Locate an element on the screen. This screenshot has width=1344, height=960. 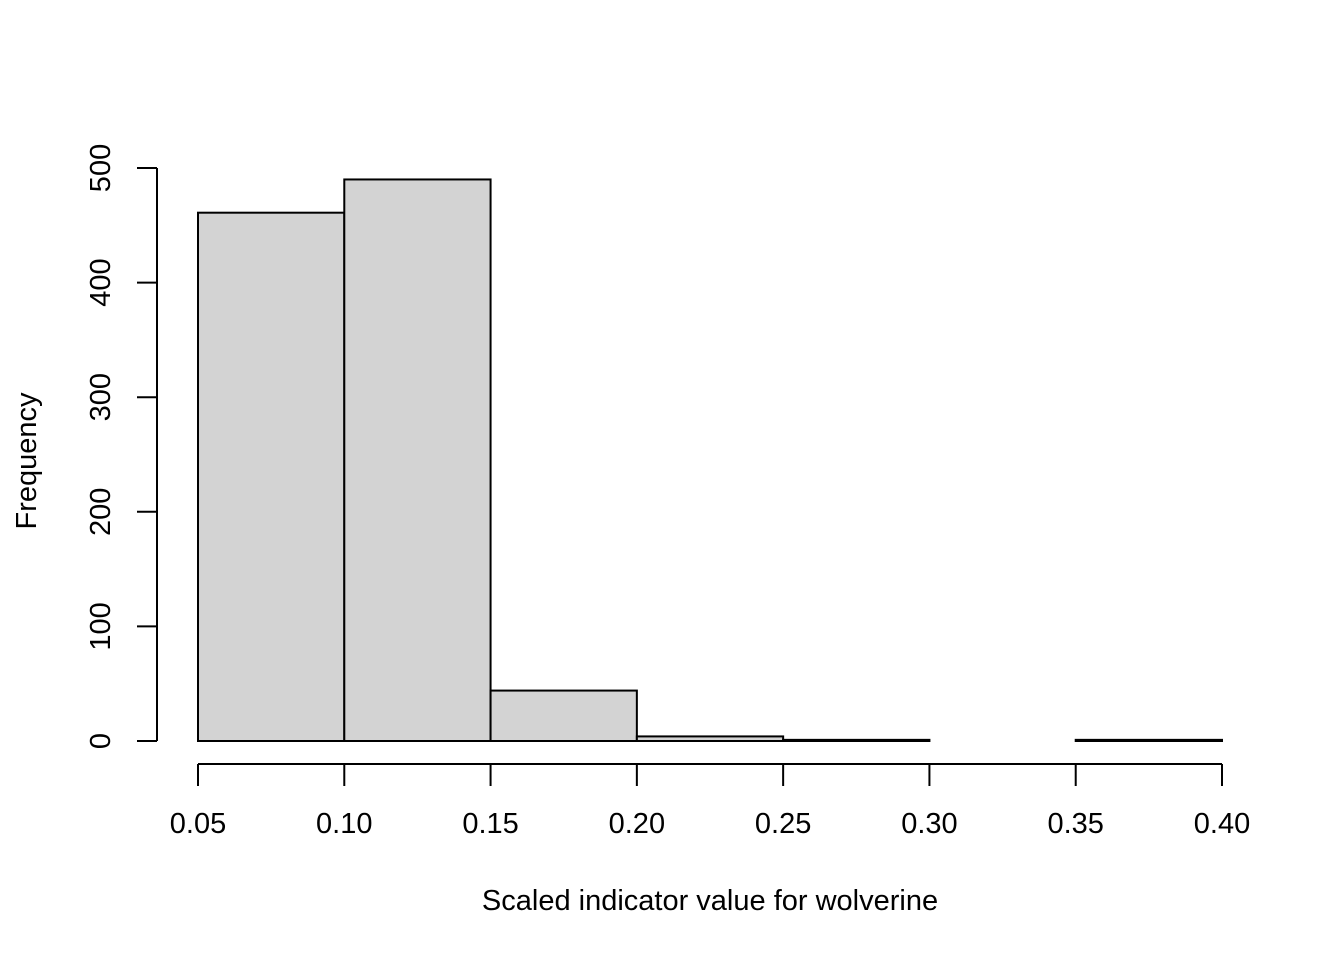
y-tick-label: 0 is located at coordinates (101, 741).